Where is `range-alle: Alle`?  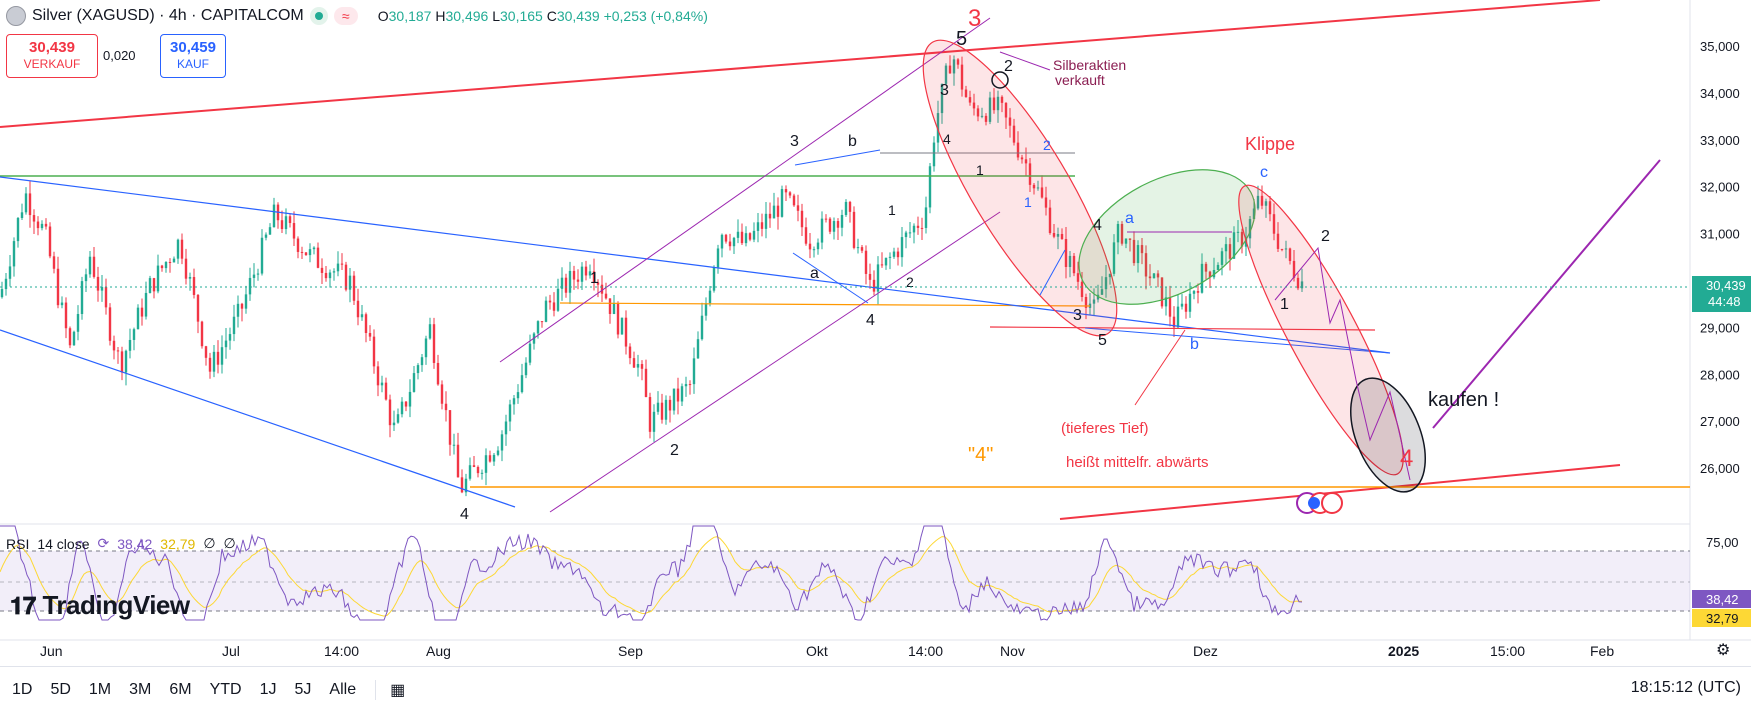
range-alle: Alle is located at coordinates (343, 689).